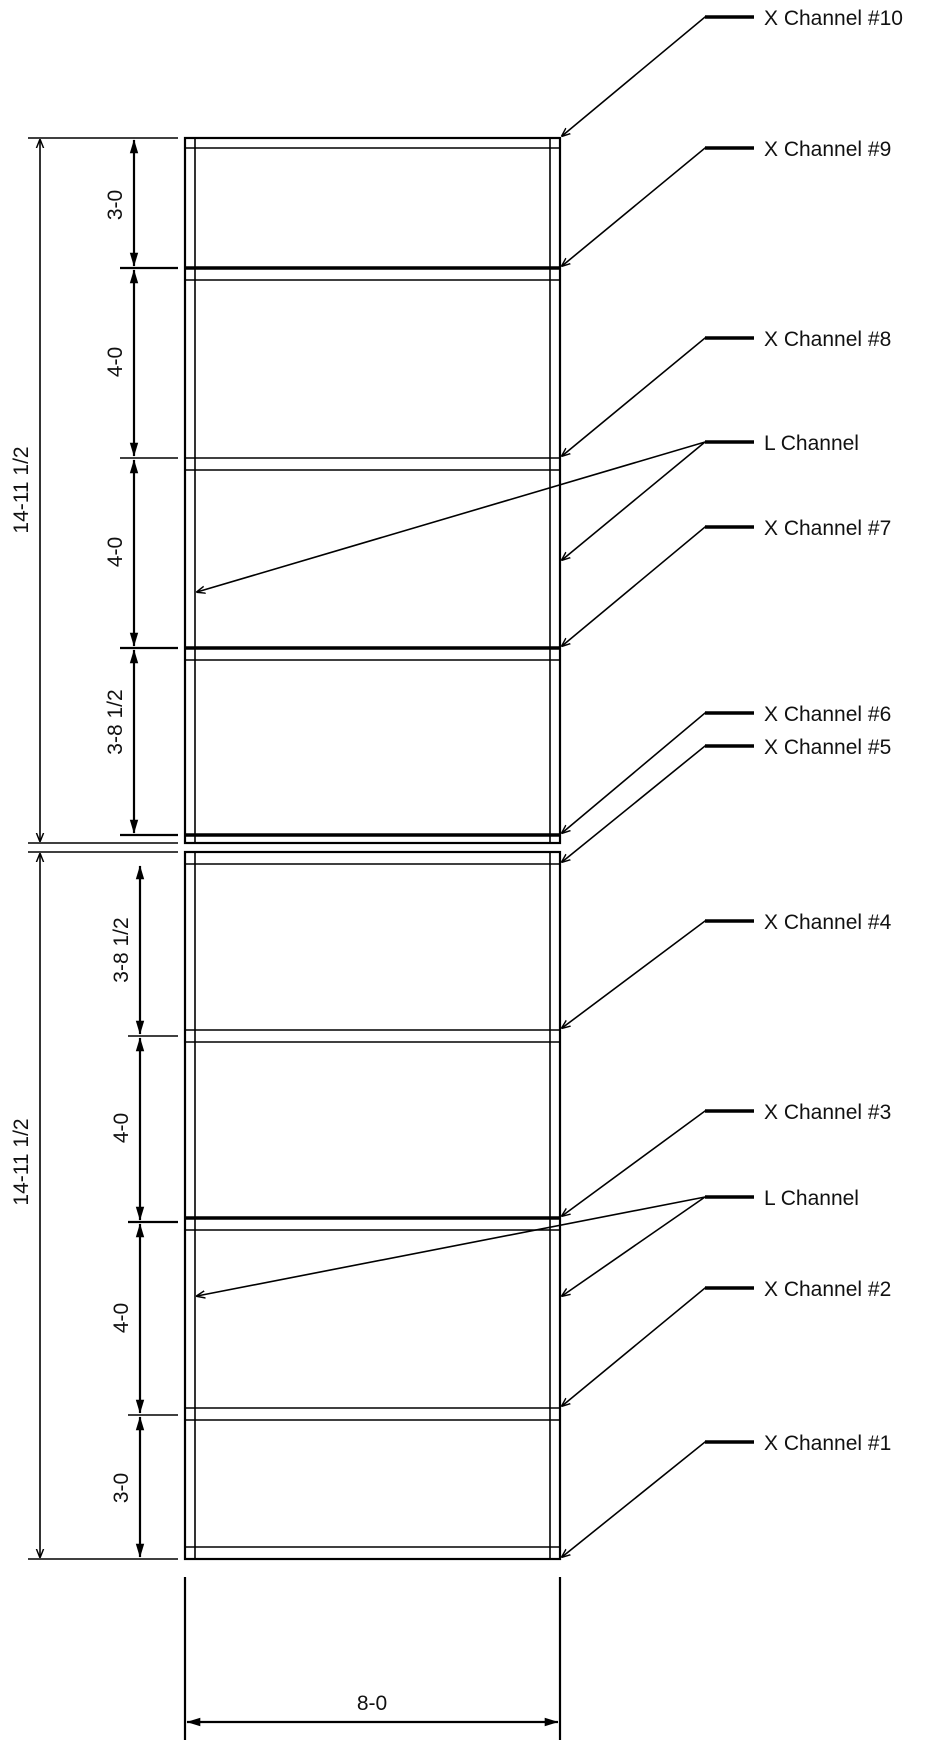 The width and height of the screenshot is (929, 1745). What do you see at coordinates (811, 1198) in the screenshot?
I see `callout-l-channel-lower: L Channel` at bounding box center [811, 1198].